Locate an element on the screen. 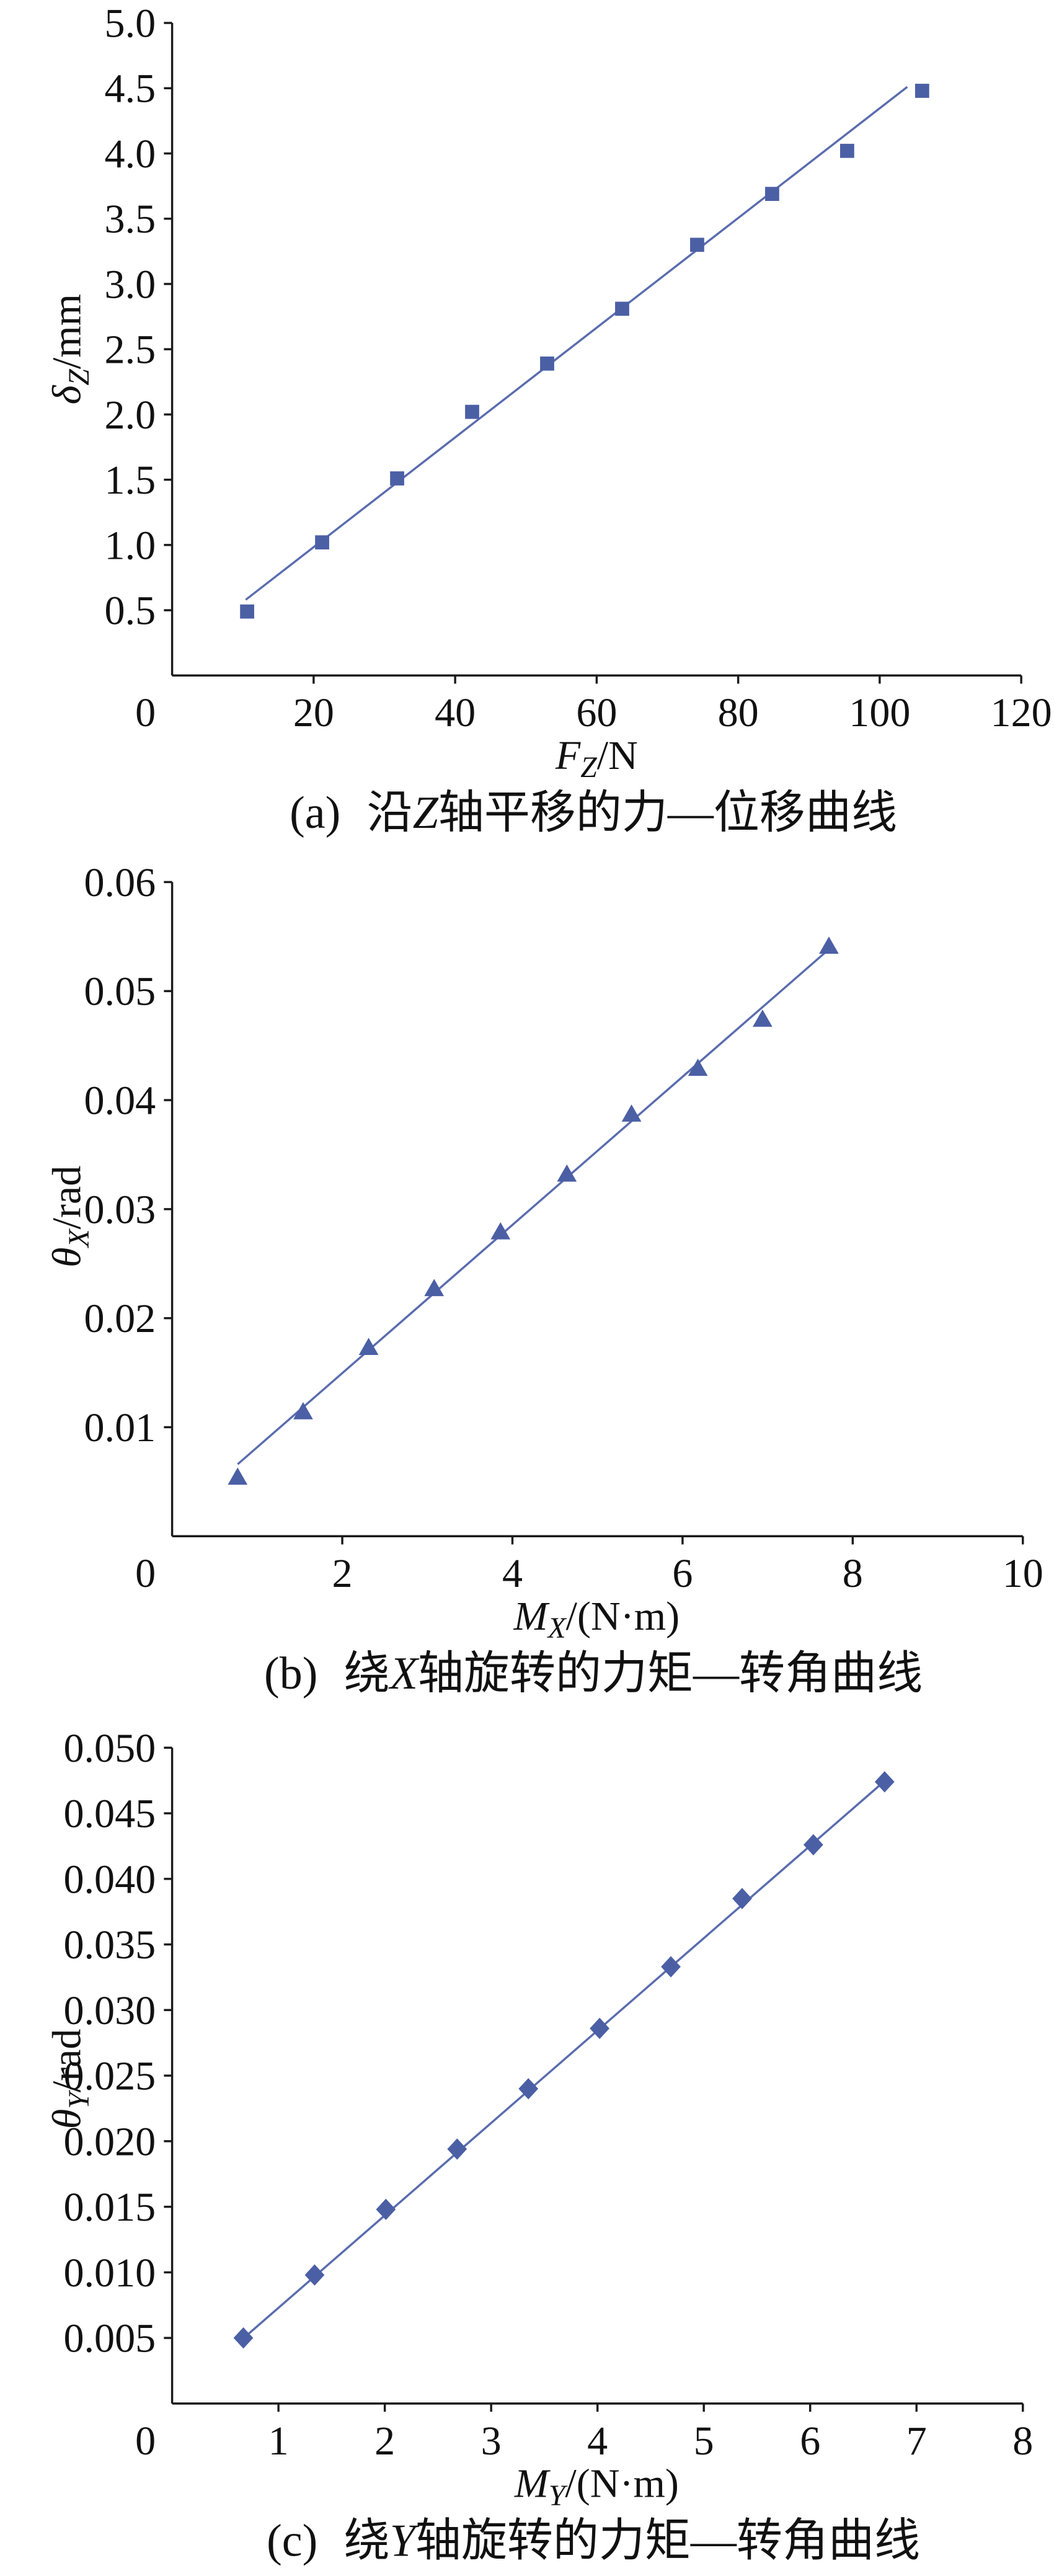  x-tick-label: 100 is located at coordinates (879, 712).